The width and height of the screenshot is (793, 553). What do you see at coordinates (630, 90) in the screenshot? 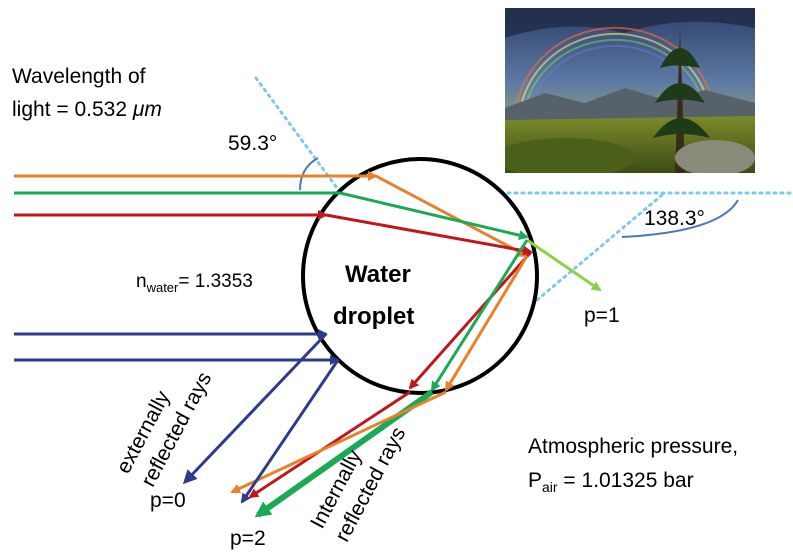
I see `rainbow-landscape-photo` at bounding box center [630, 90].